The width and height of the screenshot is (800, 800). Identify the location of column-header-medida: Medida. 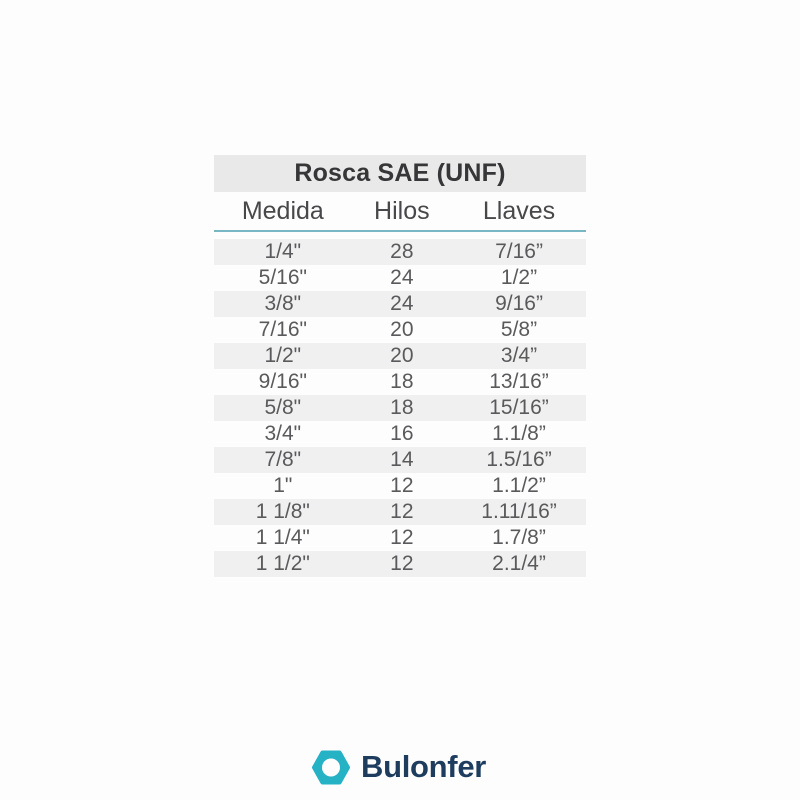
(282, 210).